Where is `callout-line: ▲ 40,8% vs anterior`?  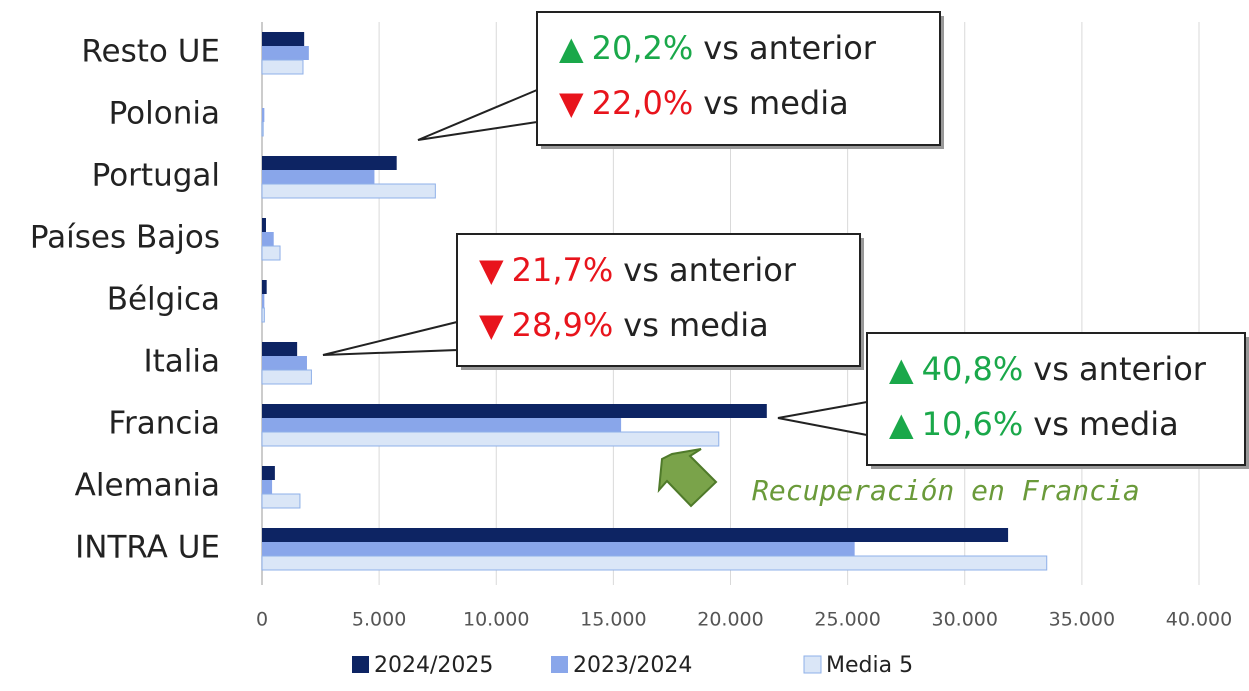 callout-line: ▲ 40,8% vs anterior is located at coordinates (1048, 369).